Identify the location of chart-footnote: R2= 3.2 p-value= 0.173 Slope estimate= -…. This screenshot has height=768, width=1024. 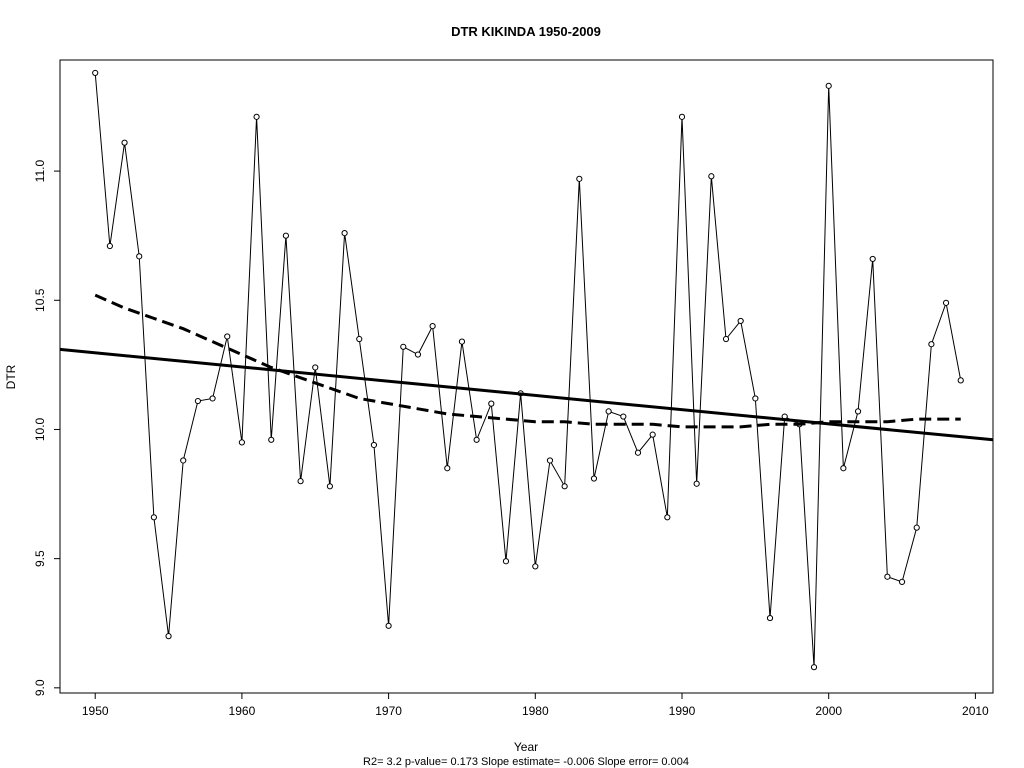
(526, 762).